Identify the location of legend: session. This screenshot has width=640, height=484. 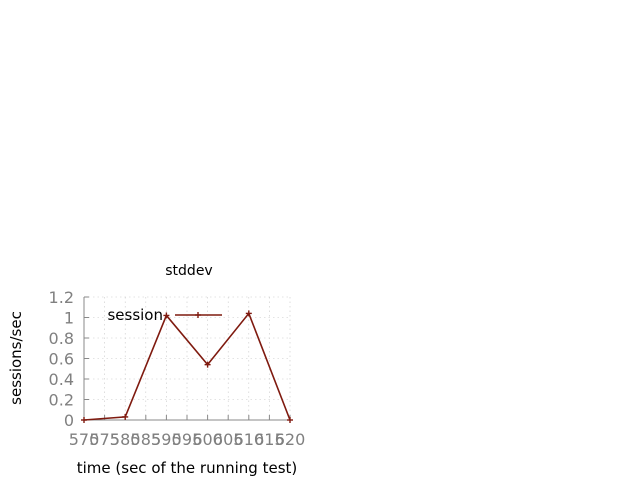
(164, 315).